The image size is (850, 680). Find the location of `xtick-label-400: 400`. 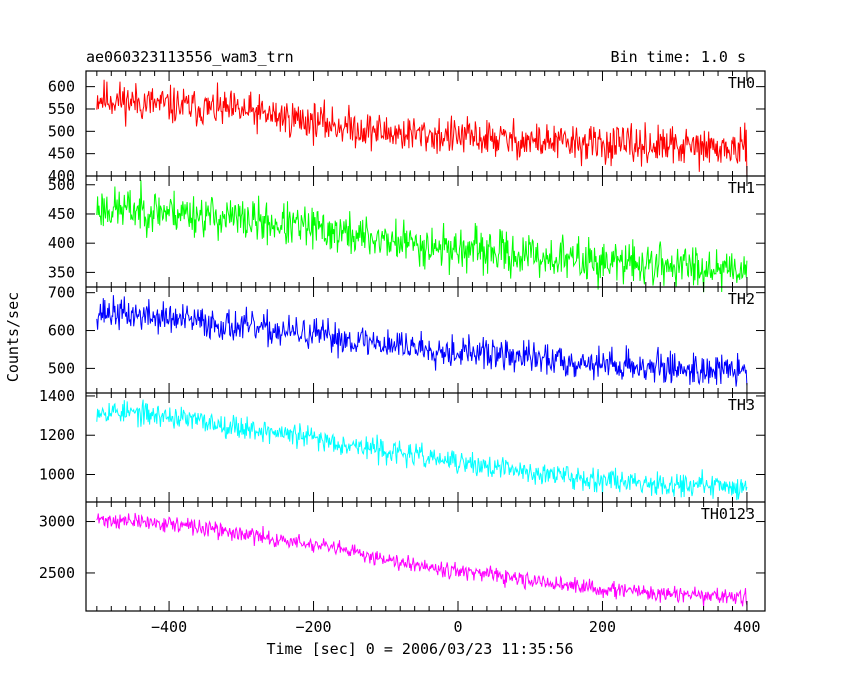

xtick-label-400: 400 is located at coordinates (746, 627).